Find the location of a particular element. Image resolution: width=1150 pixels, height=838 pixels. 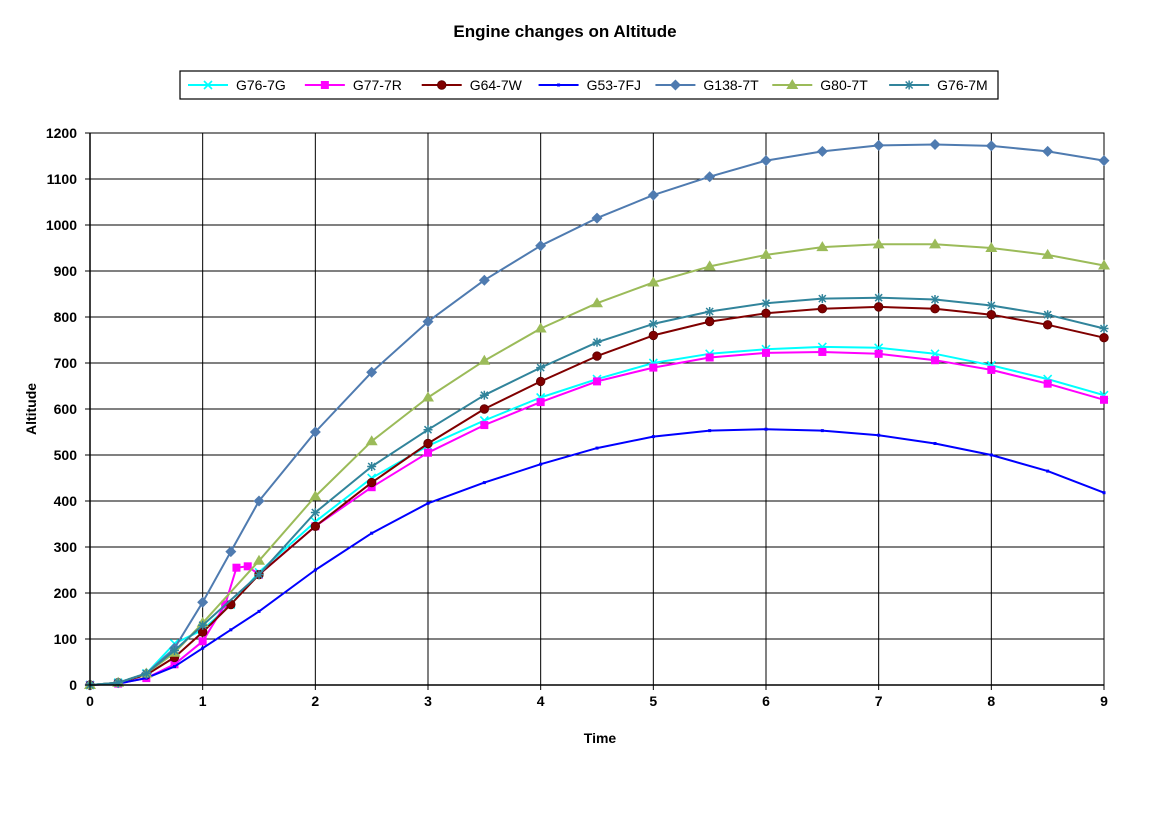

y-tick-label: 0 is located at coordinates (73, 685).